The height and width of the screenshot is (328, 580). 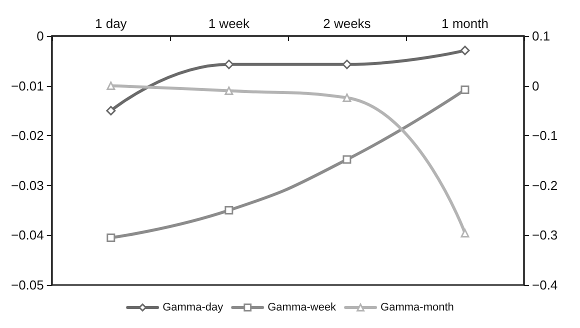 I want to click on y2-tick-label: −0.3, so click(x=545, y=235).